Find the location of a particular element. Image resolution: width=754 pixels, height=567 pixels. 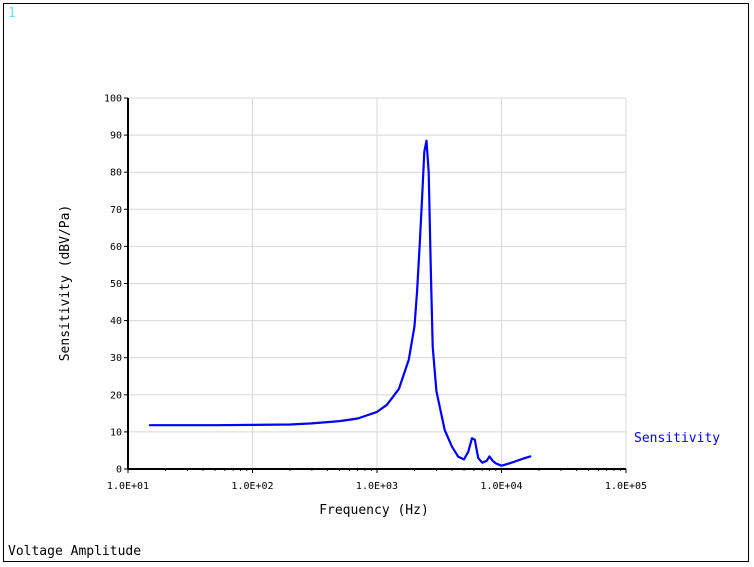

y-tick-label-100: 100 is located at coordinates (113, 99).